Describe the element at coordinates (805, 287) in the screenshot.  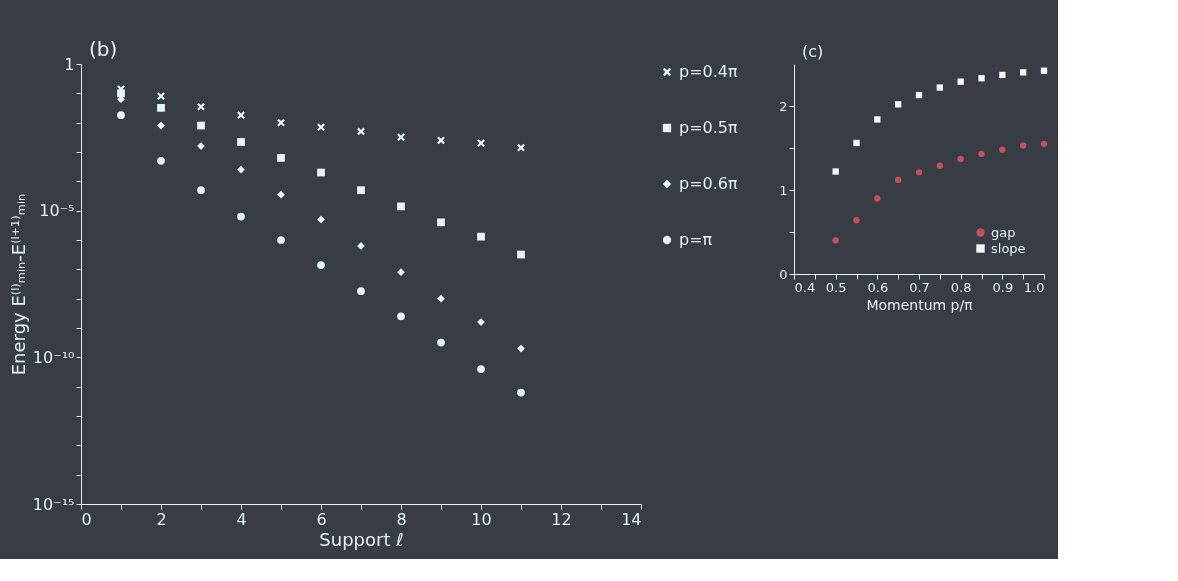
I see `x-tick-label: 0.4` at that location.